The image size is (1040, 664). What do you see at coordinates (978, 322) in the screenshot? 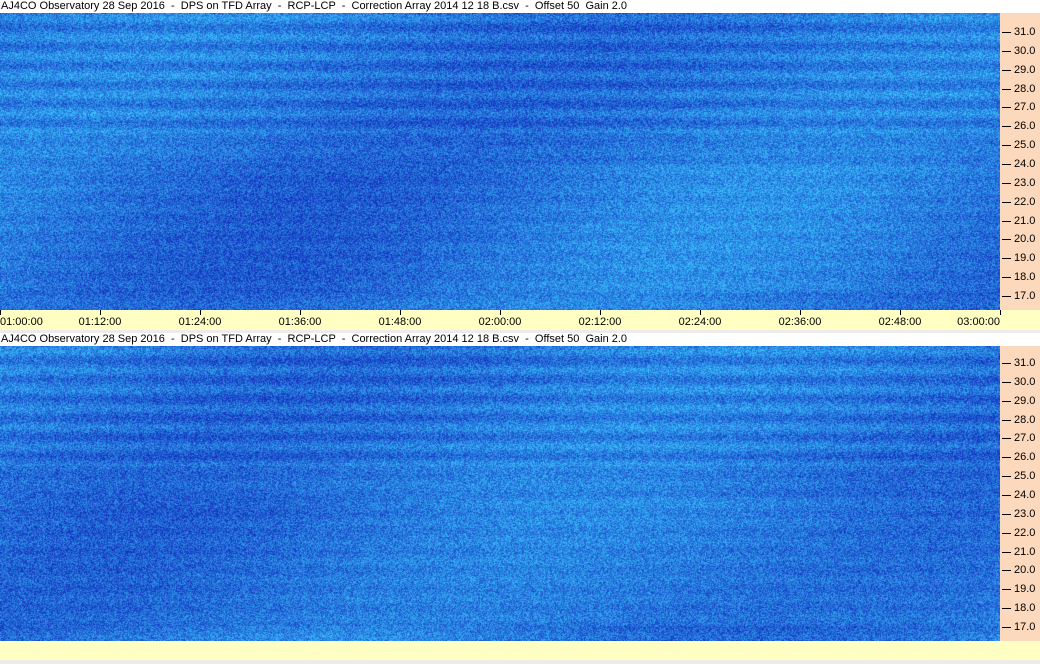
I see `x-tick-label: 03:00:00` at bounding box center [978, 322].